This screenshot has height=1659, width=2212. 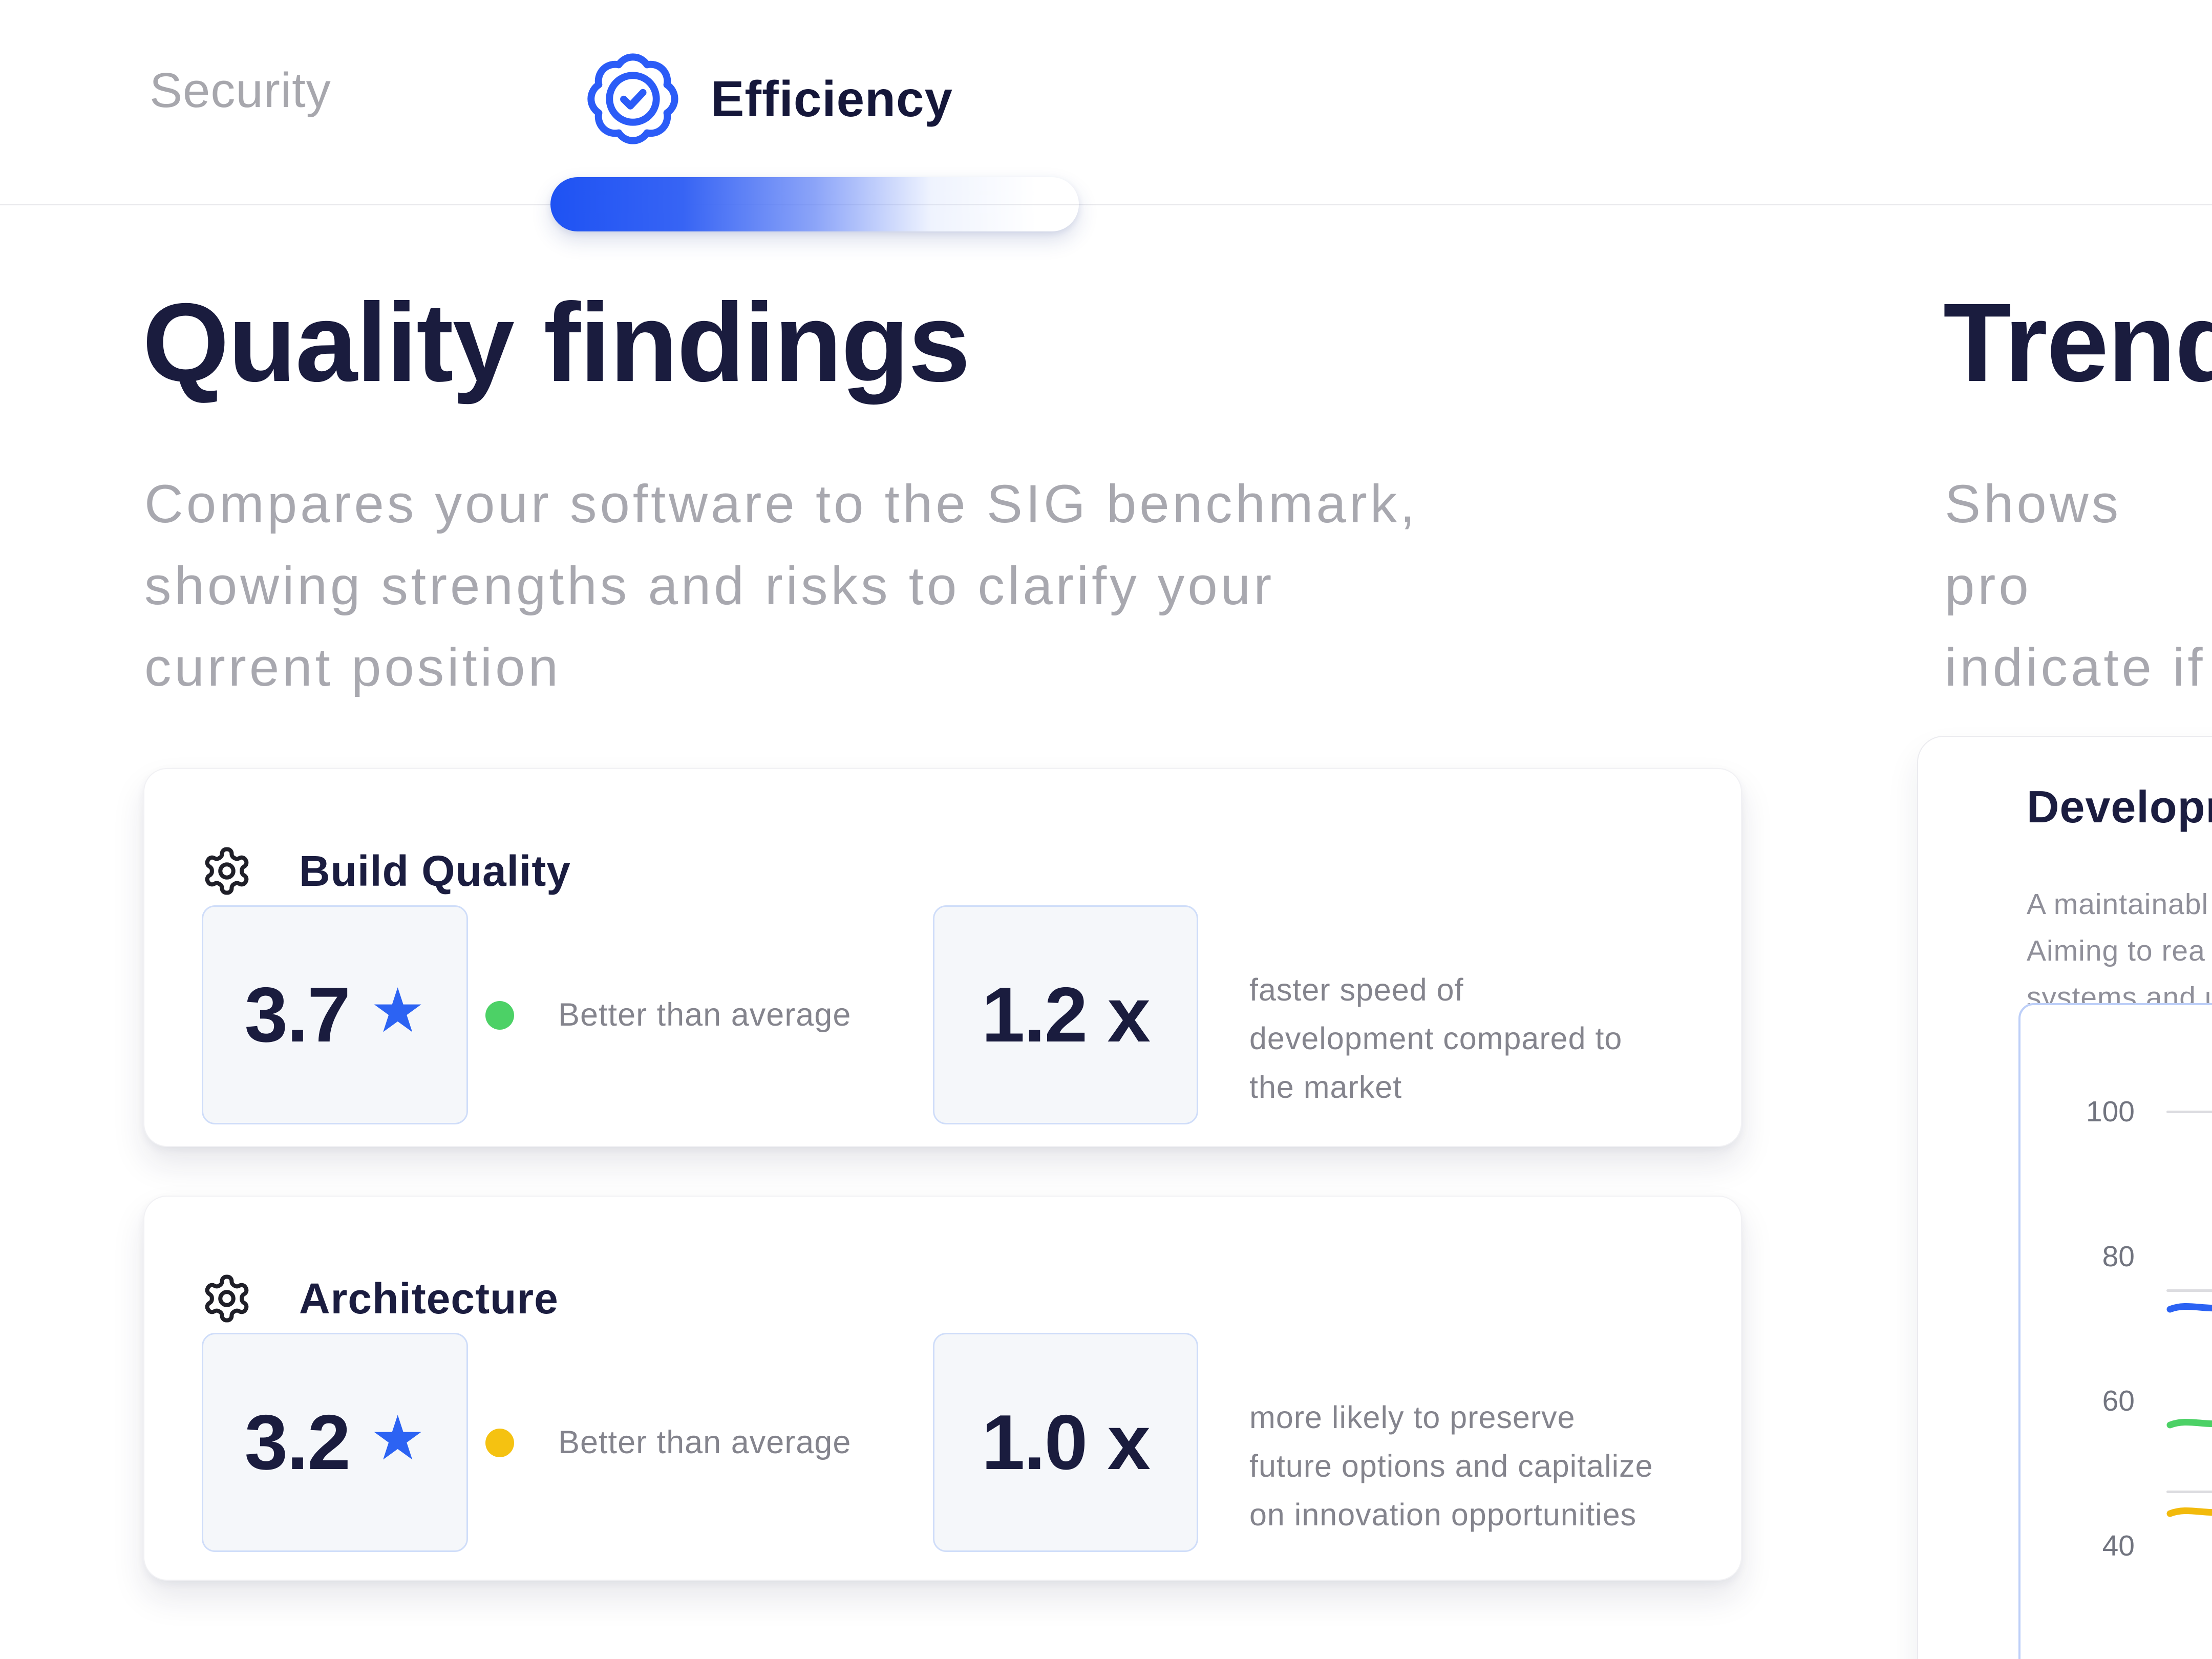 What do you see at coordinates (832, 99) in the screenshot?
I see `tab-efficiency-label: Efficiency` at bounding box center [832, 99].